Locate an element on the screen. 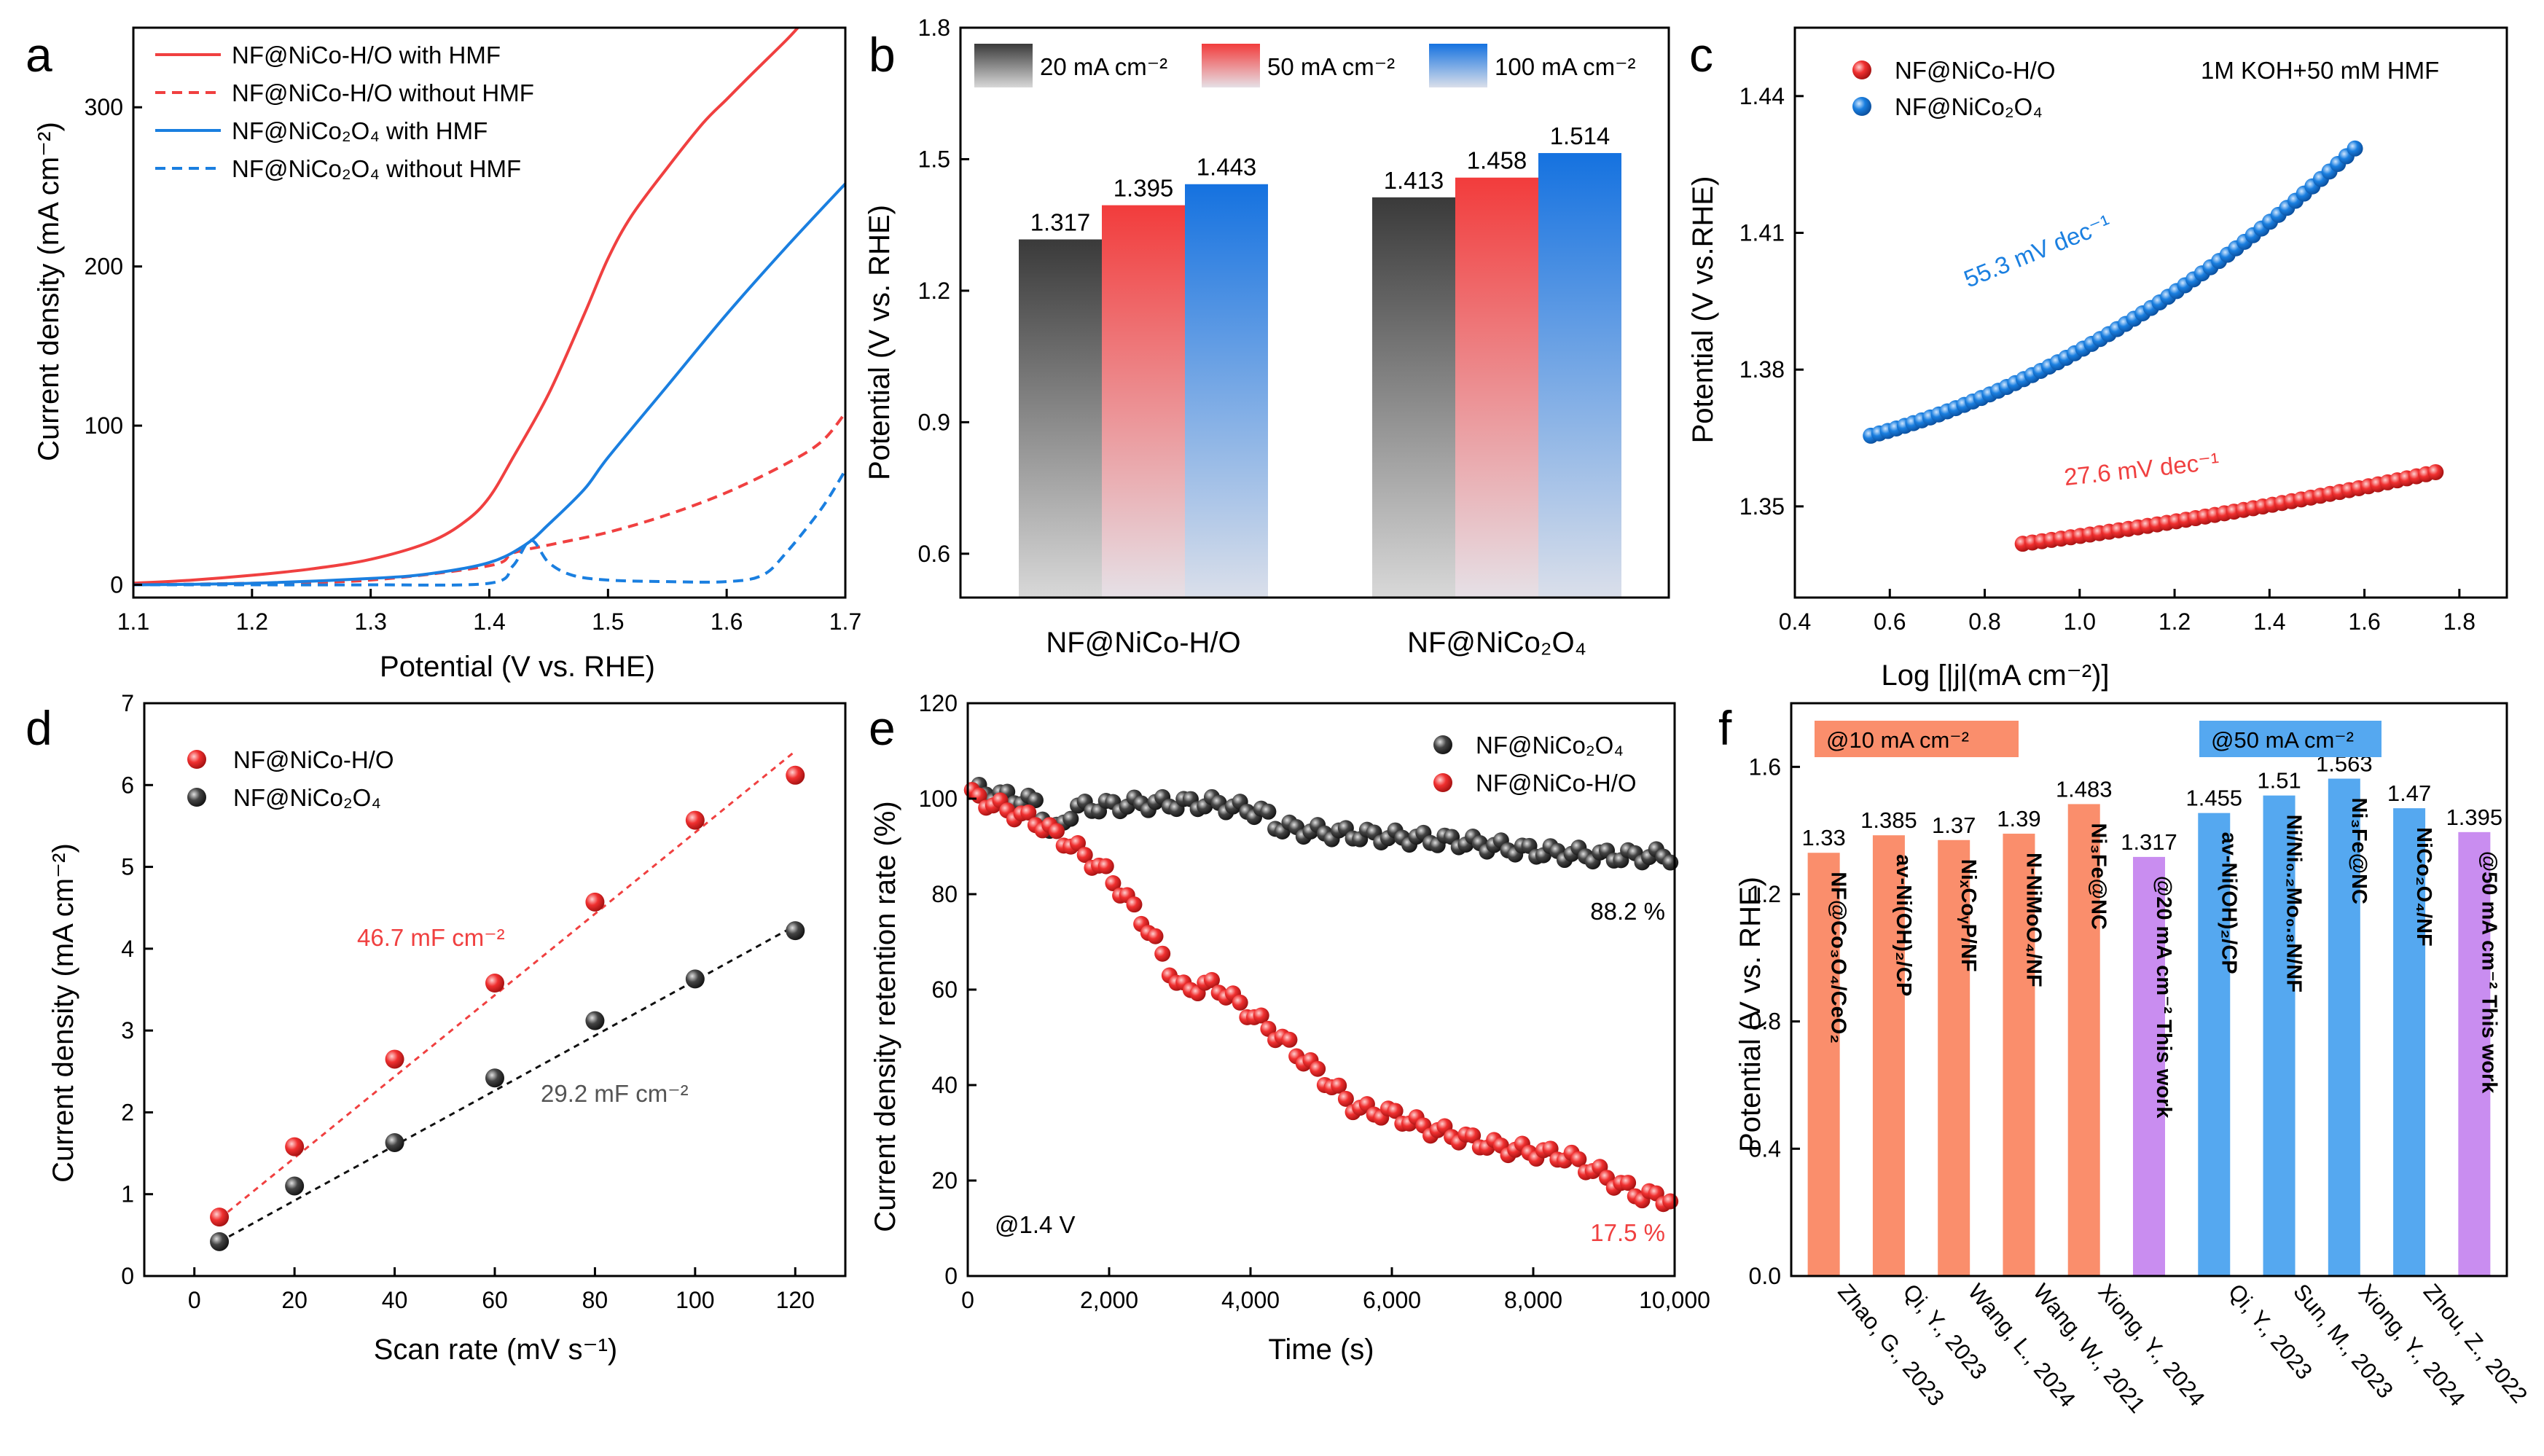 The height and width of the screenshot is (1456, 2544). panel-b-ylabel: Potential (V vs. RHE) is located at coordinates (880, 342).